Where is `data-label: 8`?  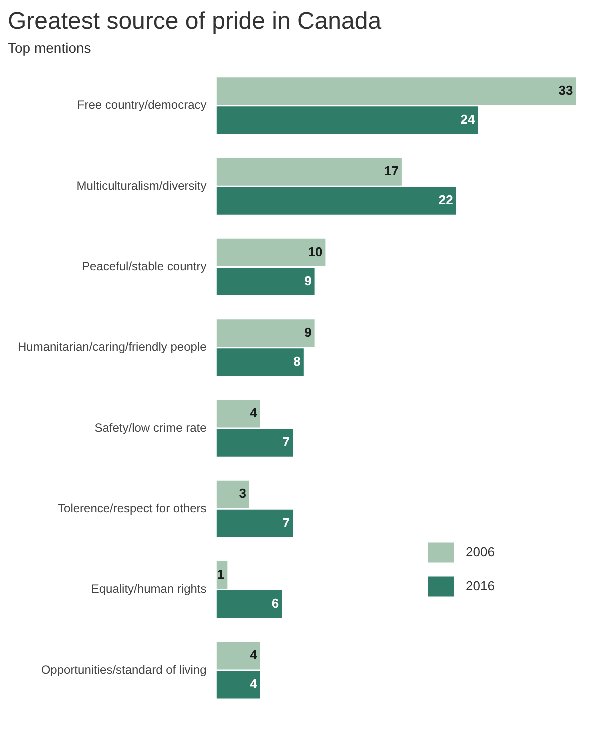
data-label: 8 is located at coordinates (297, 361).